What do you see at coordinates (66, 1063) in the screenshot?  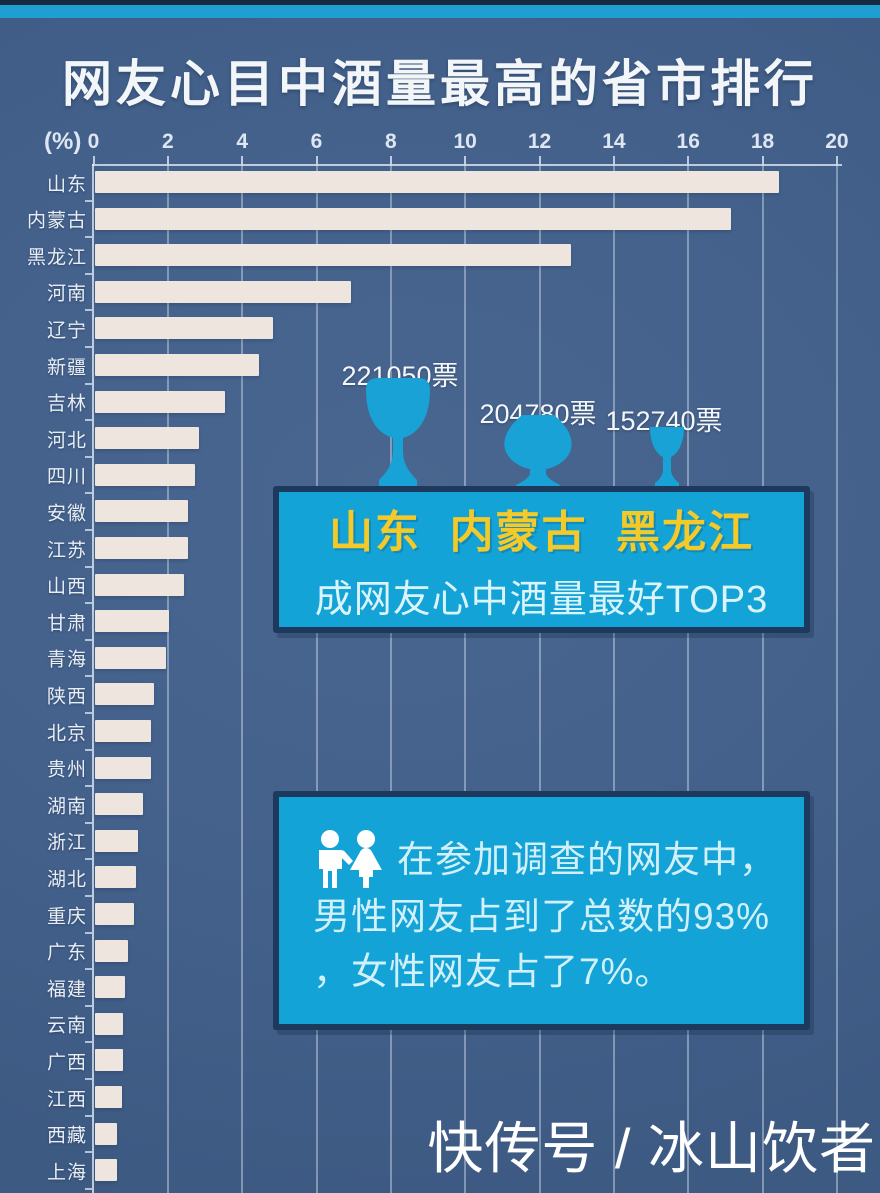 I see `province-label: 广西` at bounding box center [66, 1063].